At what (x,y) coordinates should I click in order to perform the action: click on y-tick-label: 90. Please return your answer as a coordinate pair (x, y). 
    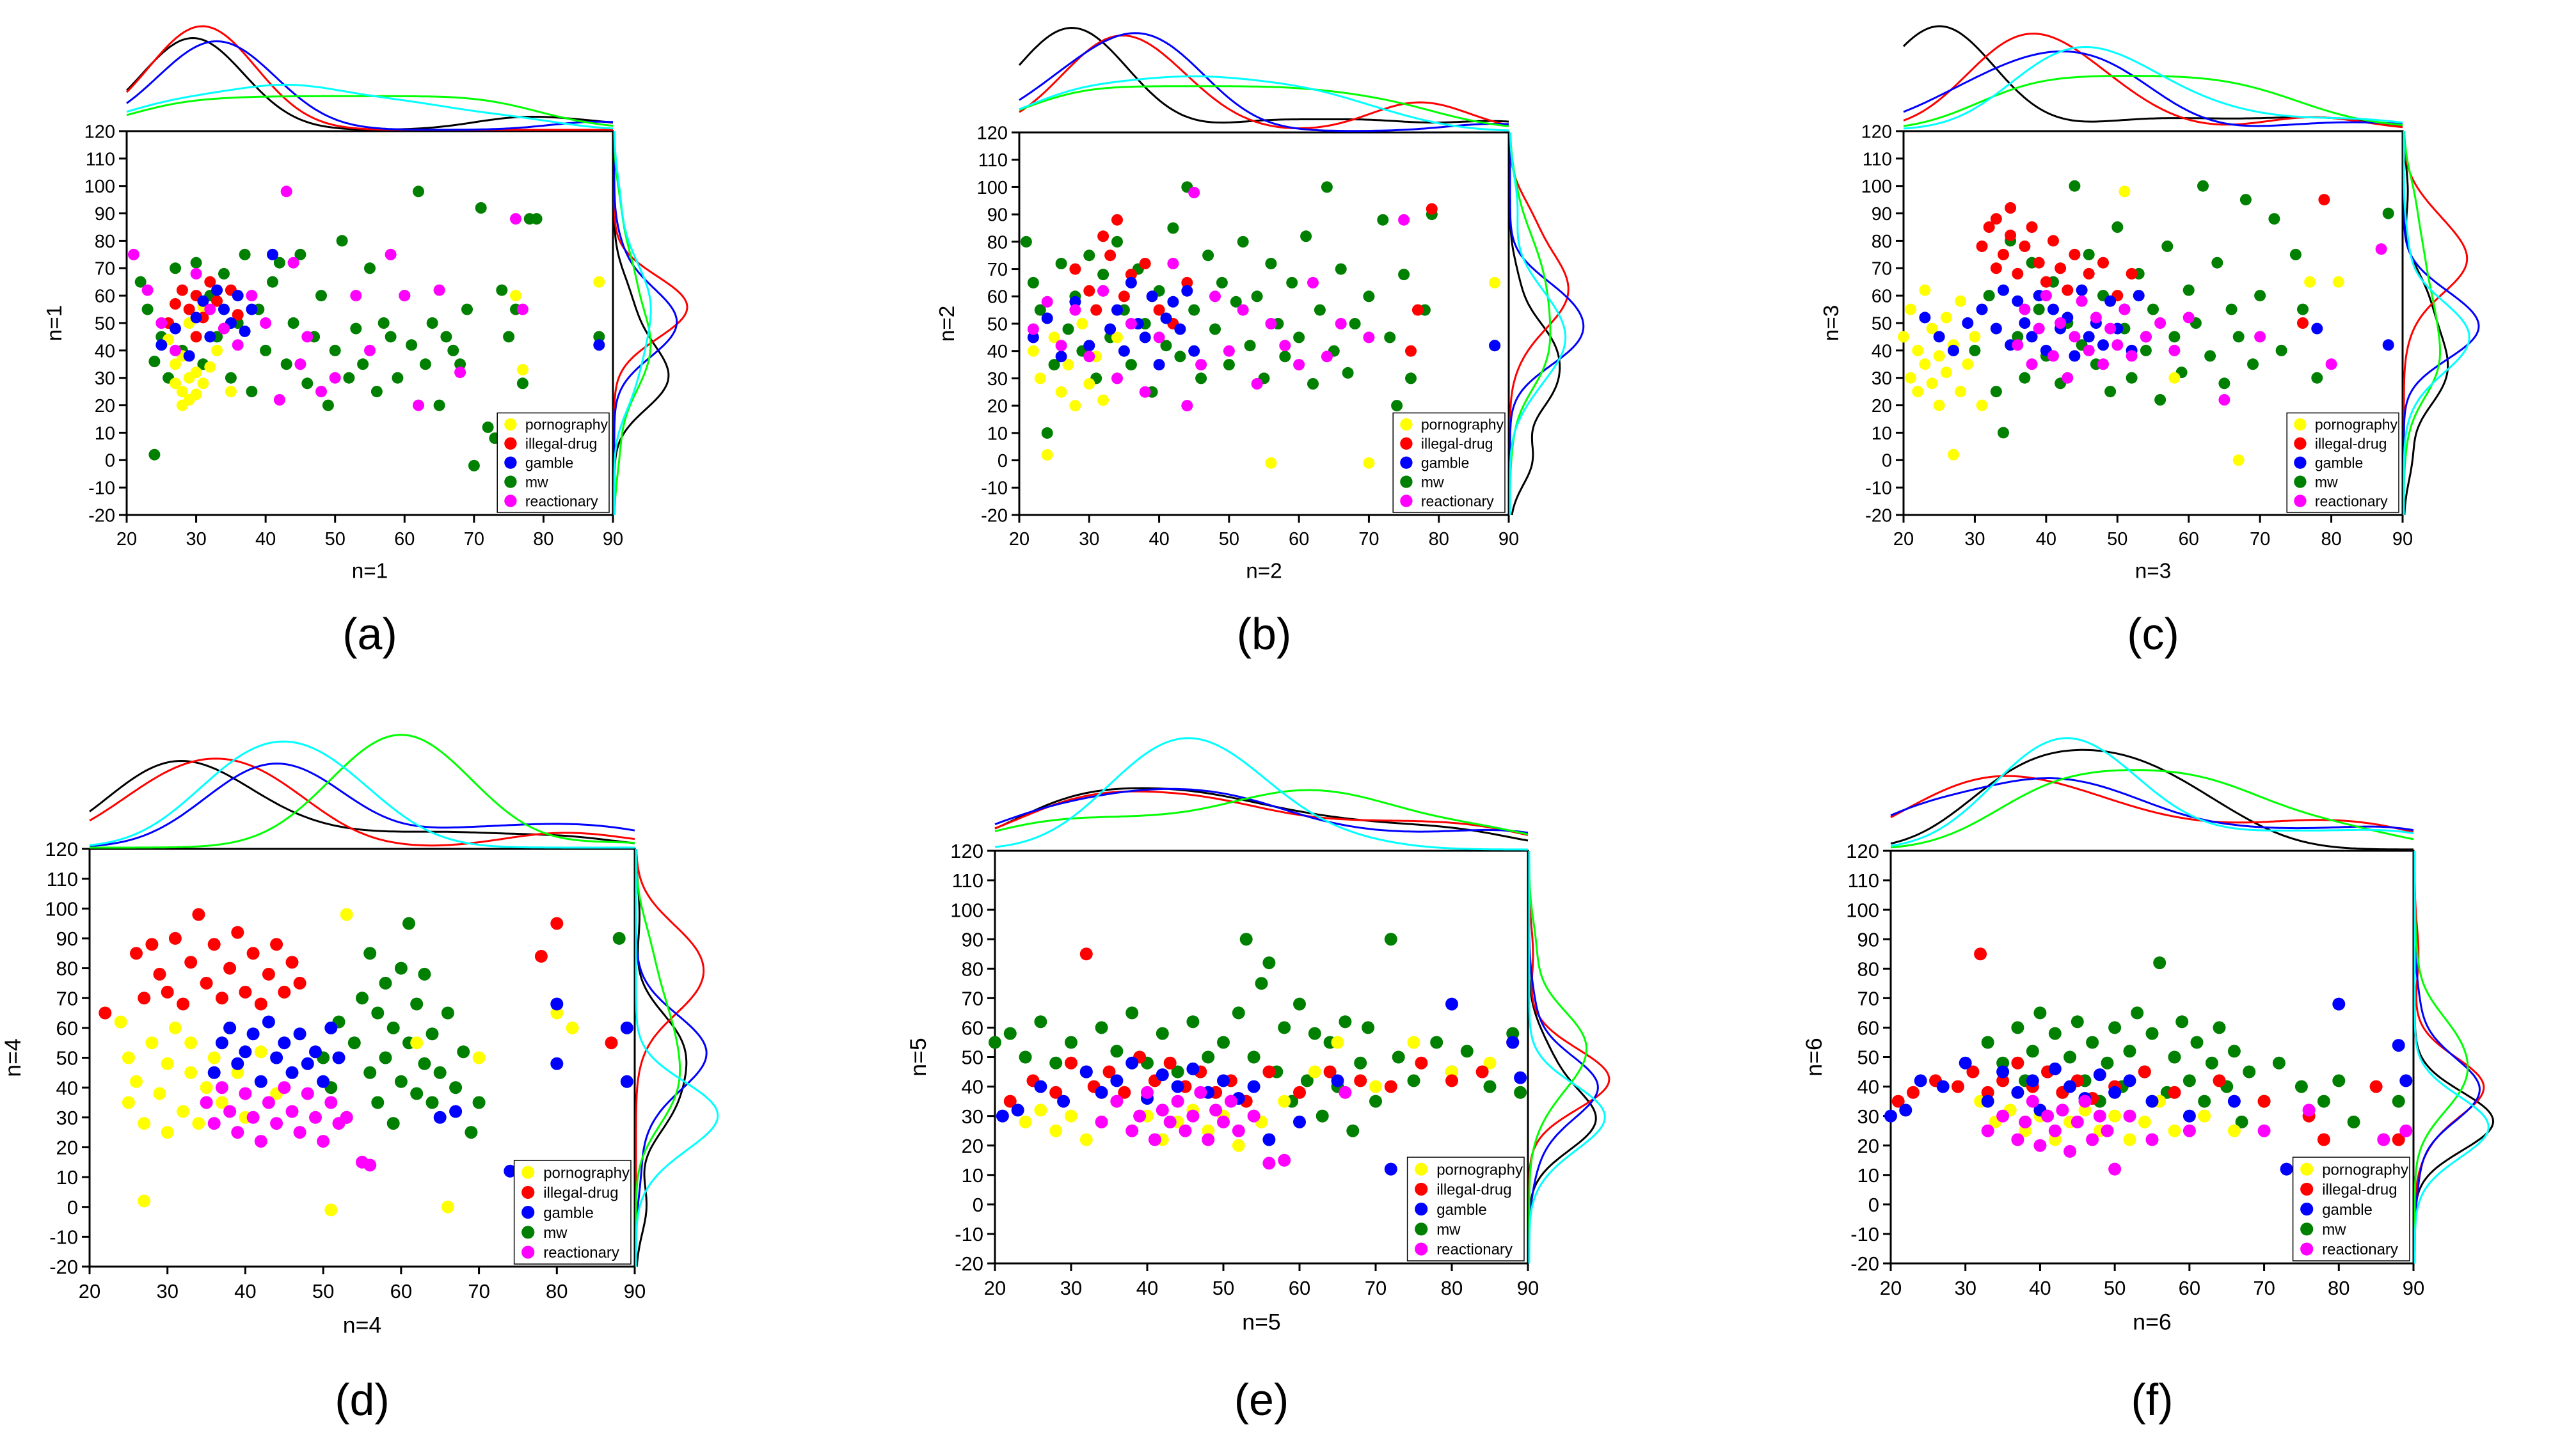
    Looking at the image, I should click on (105, 214).